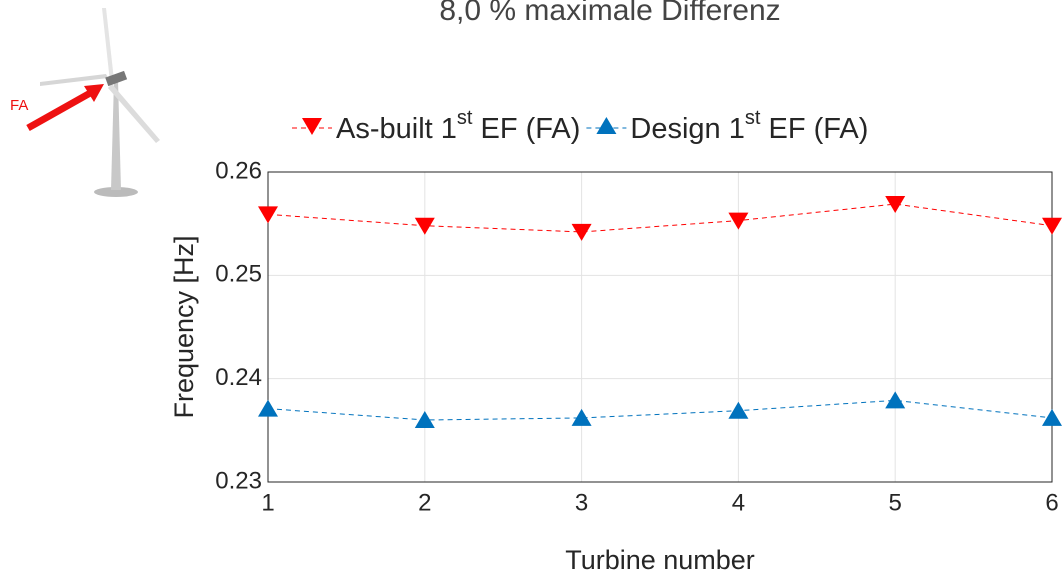 The image size is (1064, 578). What do you see at coordinates (687, 129) in the screenshot?
I see `legend-text: Design 1` at bounding box center [687, 129].